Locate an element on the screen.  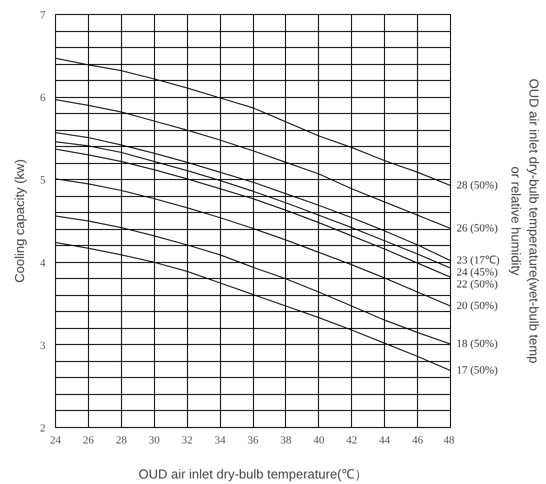
x-tick-label: 30 is located at coordinates (154, 440).